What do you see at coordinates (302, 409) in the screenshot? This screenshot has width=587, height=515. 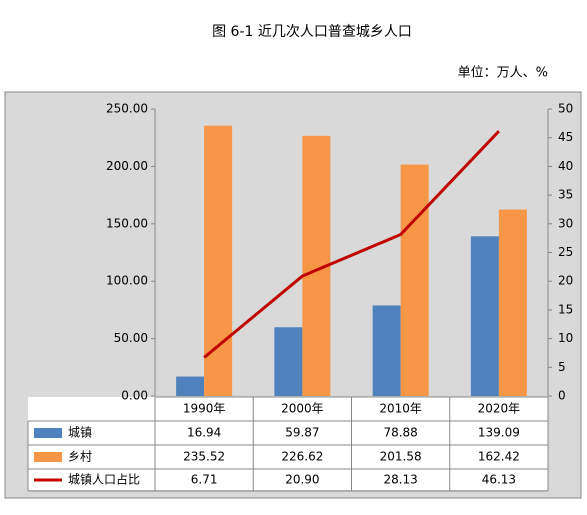 I see `x-tick-label: 2000年` at bounding box center [302, 409].